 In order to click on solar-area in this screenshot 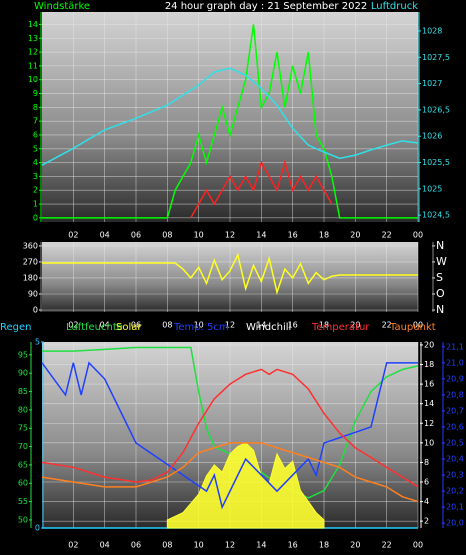, I will do `click(245, 485)`.